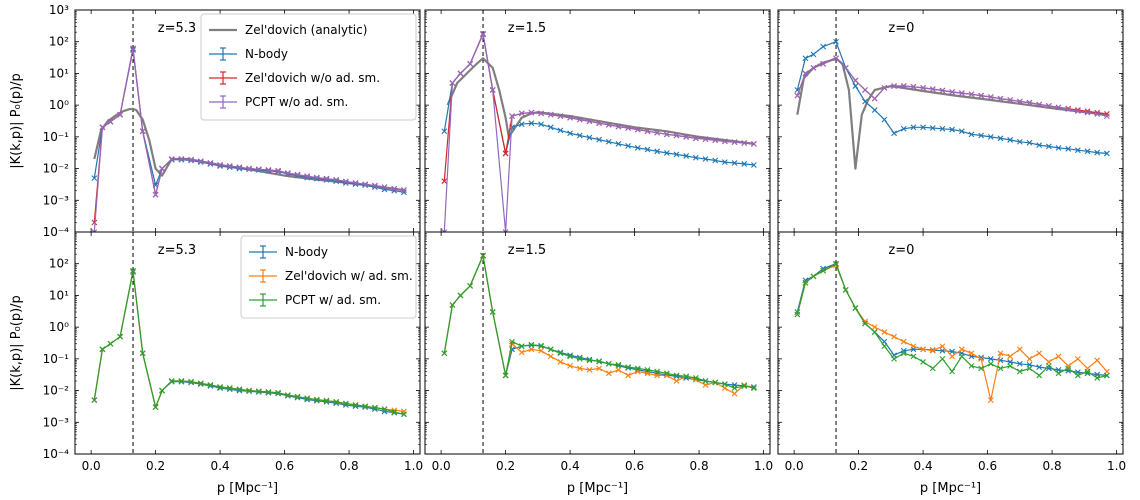 The height and width of the screenshot is (500, 1140). What do you see at coordinates (951, 352) in the screenshot?
I see `panel-r2c3: 0.0 0.2 0.4 0.6 0.8 1.0 z=0` at bounding box center [951, 352].